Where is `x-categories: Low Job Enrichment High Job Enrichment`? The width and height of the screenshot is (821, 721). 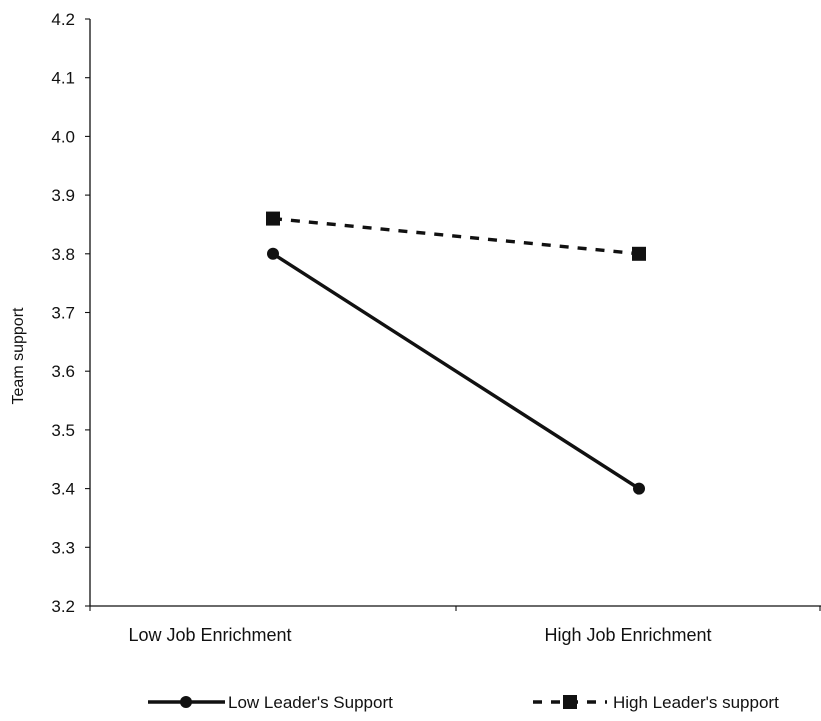
x-categories: Low Job Enrichment High Job Enrichment is located at coordinates (419, 635).